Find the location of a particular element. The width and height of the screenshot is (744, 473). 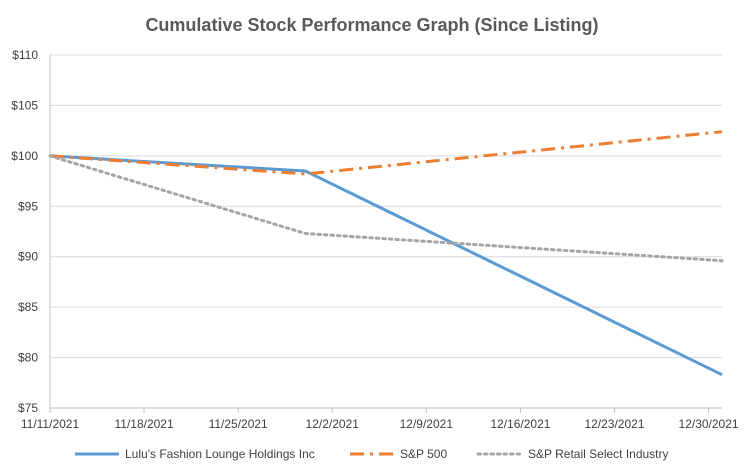

x-tick-label: 11/11/2021 is located at coordinates (50, 424).